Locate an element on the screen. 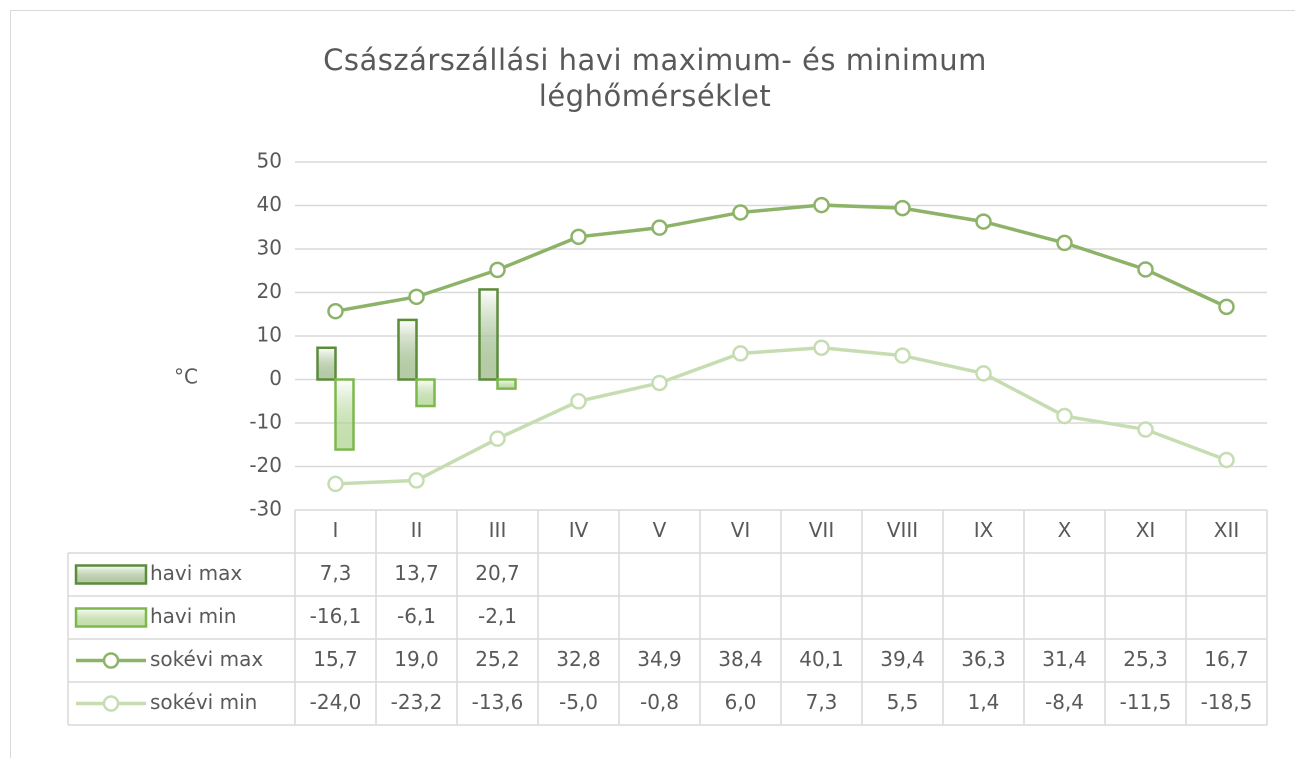  y-tick-label: -20 is located at coordinates (265, 465).